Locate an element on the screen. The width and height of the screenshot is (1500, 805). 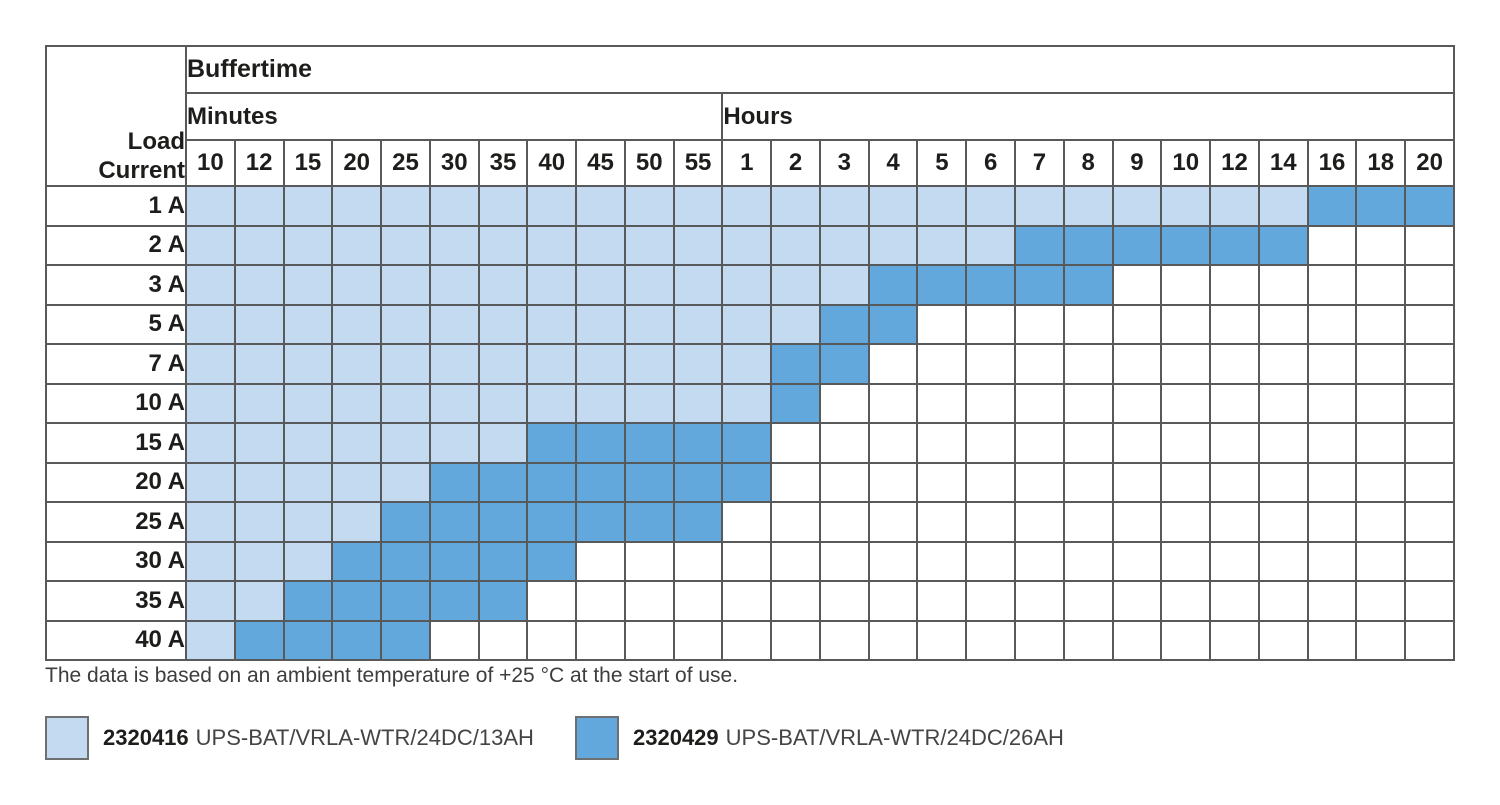
col-header: 7 is located at coordinates (1039, 163).